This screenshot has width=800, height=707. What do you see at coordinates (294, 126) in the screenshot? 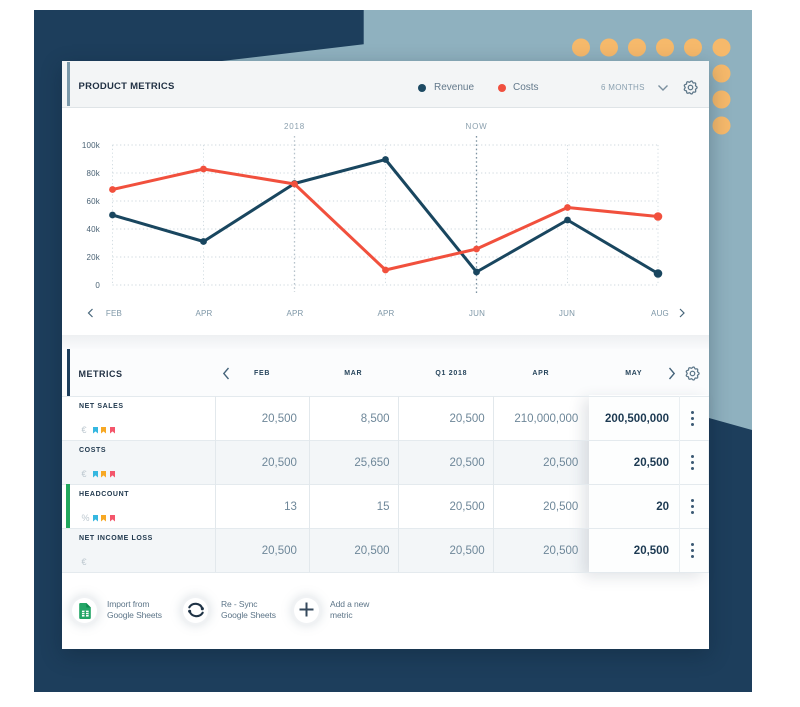
I see `svg-text: 2018` at bounding box center [294, 126].